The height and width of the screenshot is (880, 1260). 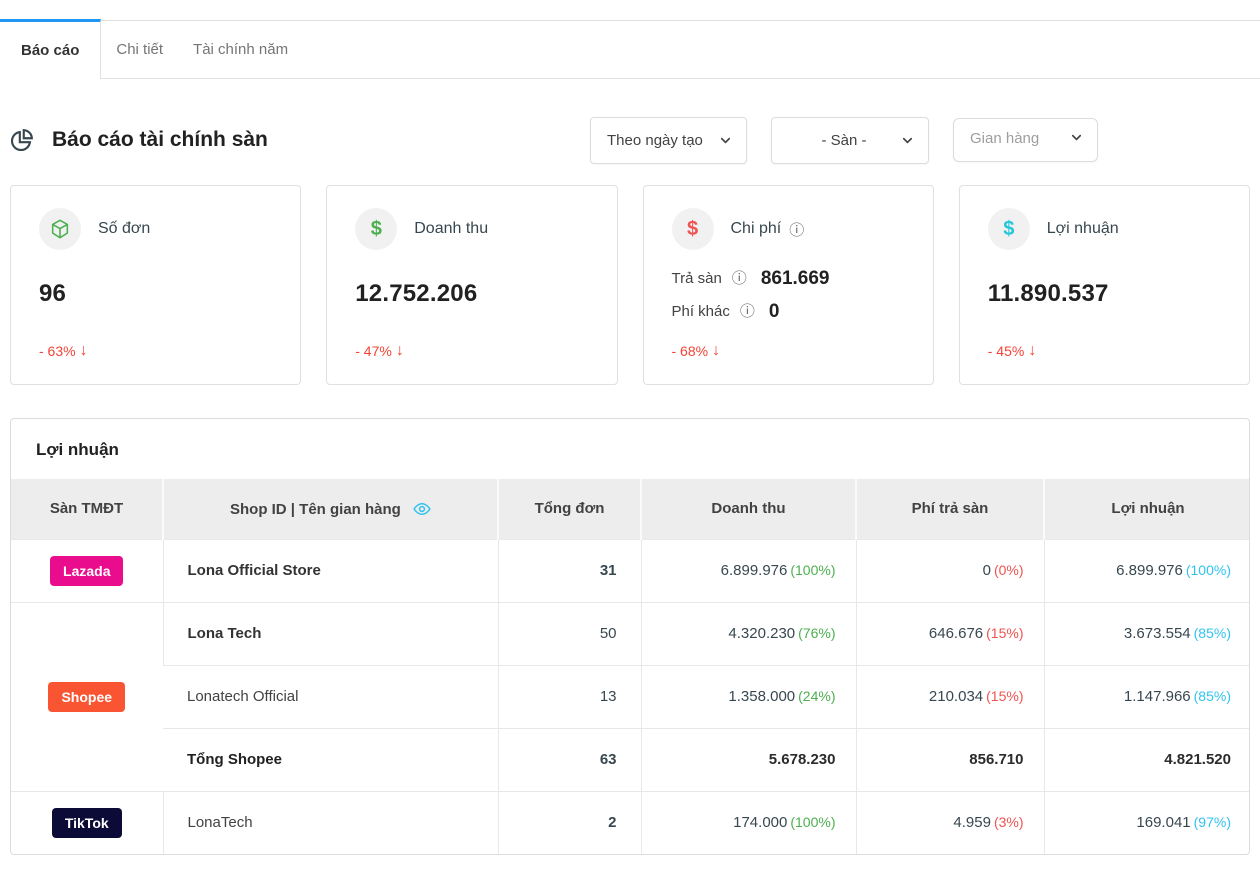 What do you see at coordinates (802, 759) in the screenshot?
I see `revenue-value: 5.678.230` at bounding box center [802, 759].